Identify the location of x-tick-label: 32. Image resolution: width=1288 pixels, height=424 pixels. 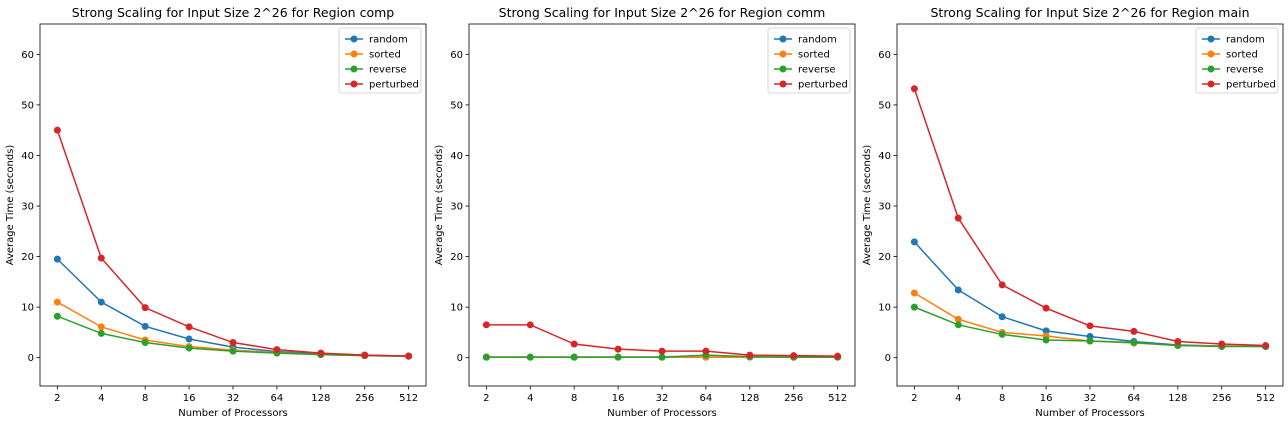
(1090, 398).